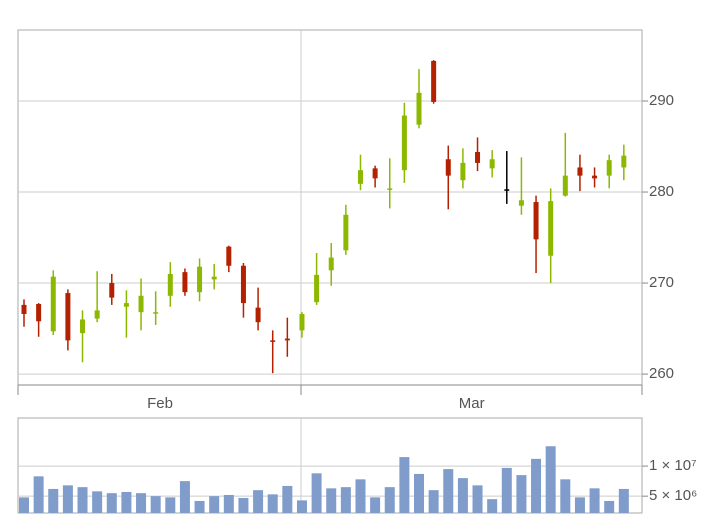 This screenshot has width=722, height=521. Describe the element at coordinates (673, 495) in the screenshot. I see `y-tick-label: 5 × 10⁶` at that location.